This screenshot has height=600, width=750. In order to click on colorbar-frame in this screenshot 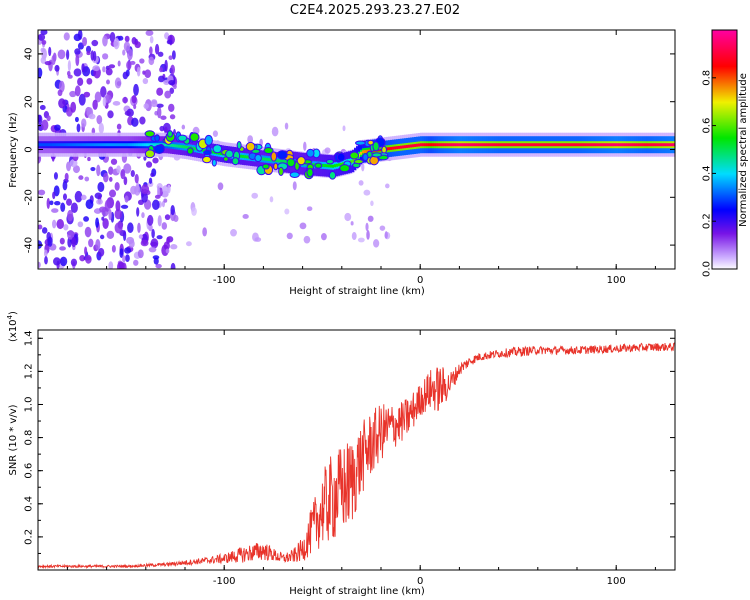, I will do `click(724, 149)`.